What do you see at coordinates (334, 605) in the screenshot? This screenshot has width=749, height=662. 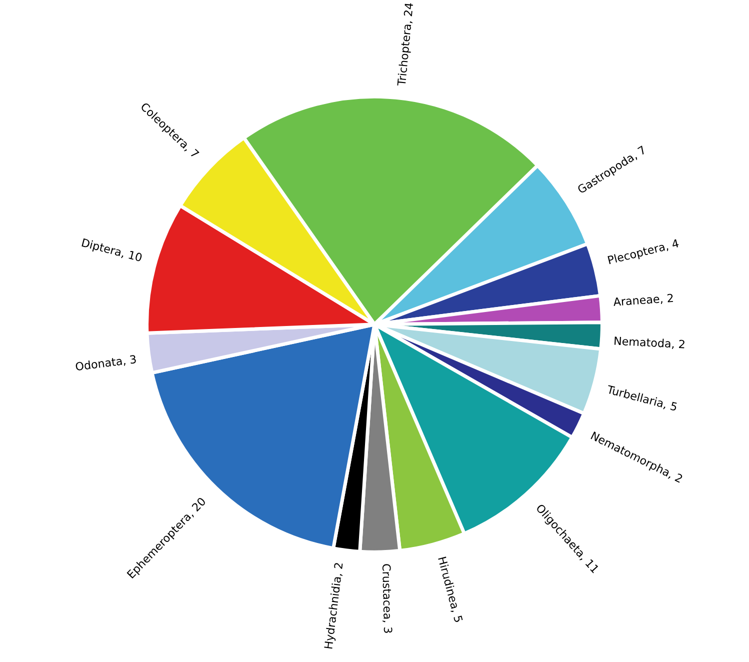 I see `slice-label: Hydrachnidia, 2` at bounding box center [334, 605].